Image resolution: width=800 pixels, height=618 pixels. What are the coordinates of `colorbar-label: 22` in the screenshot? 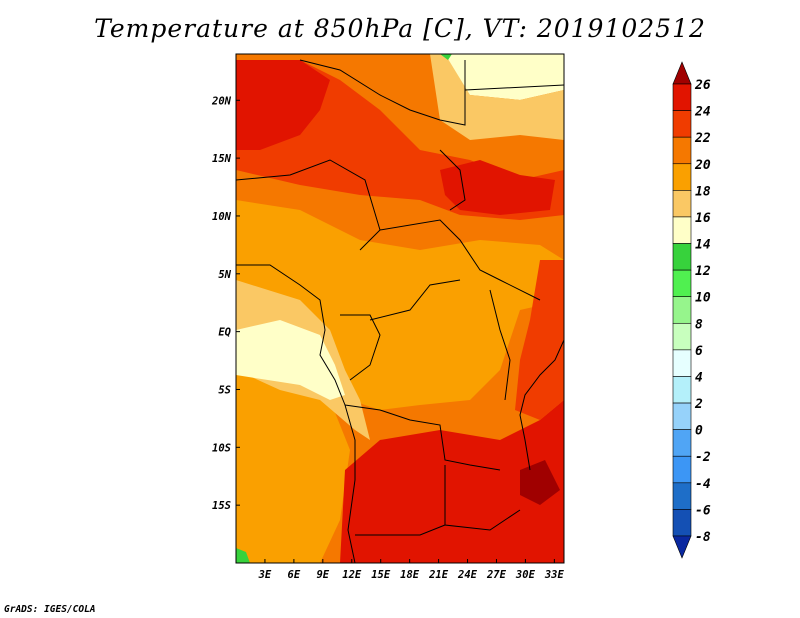 It's located at (702, 138).